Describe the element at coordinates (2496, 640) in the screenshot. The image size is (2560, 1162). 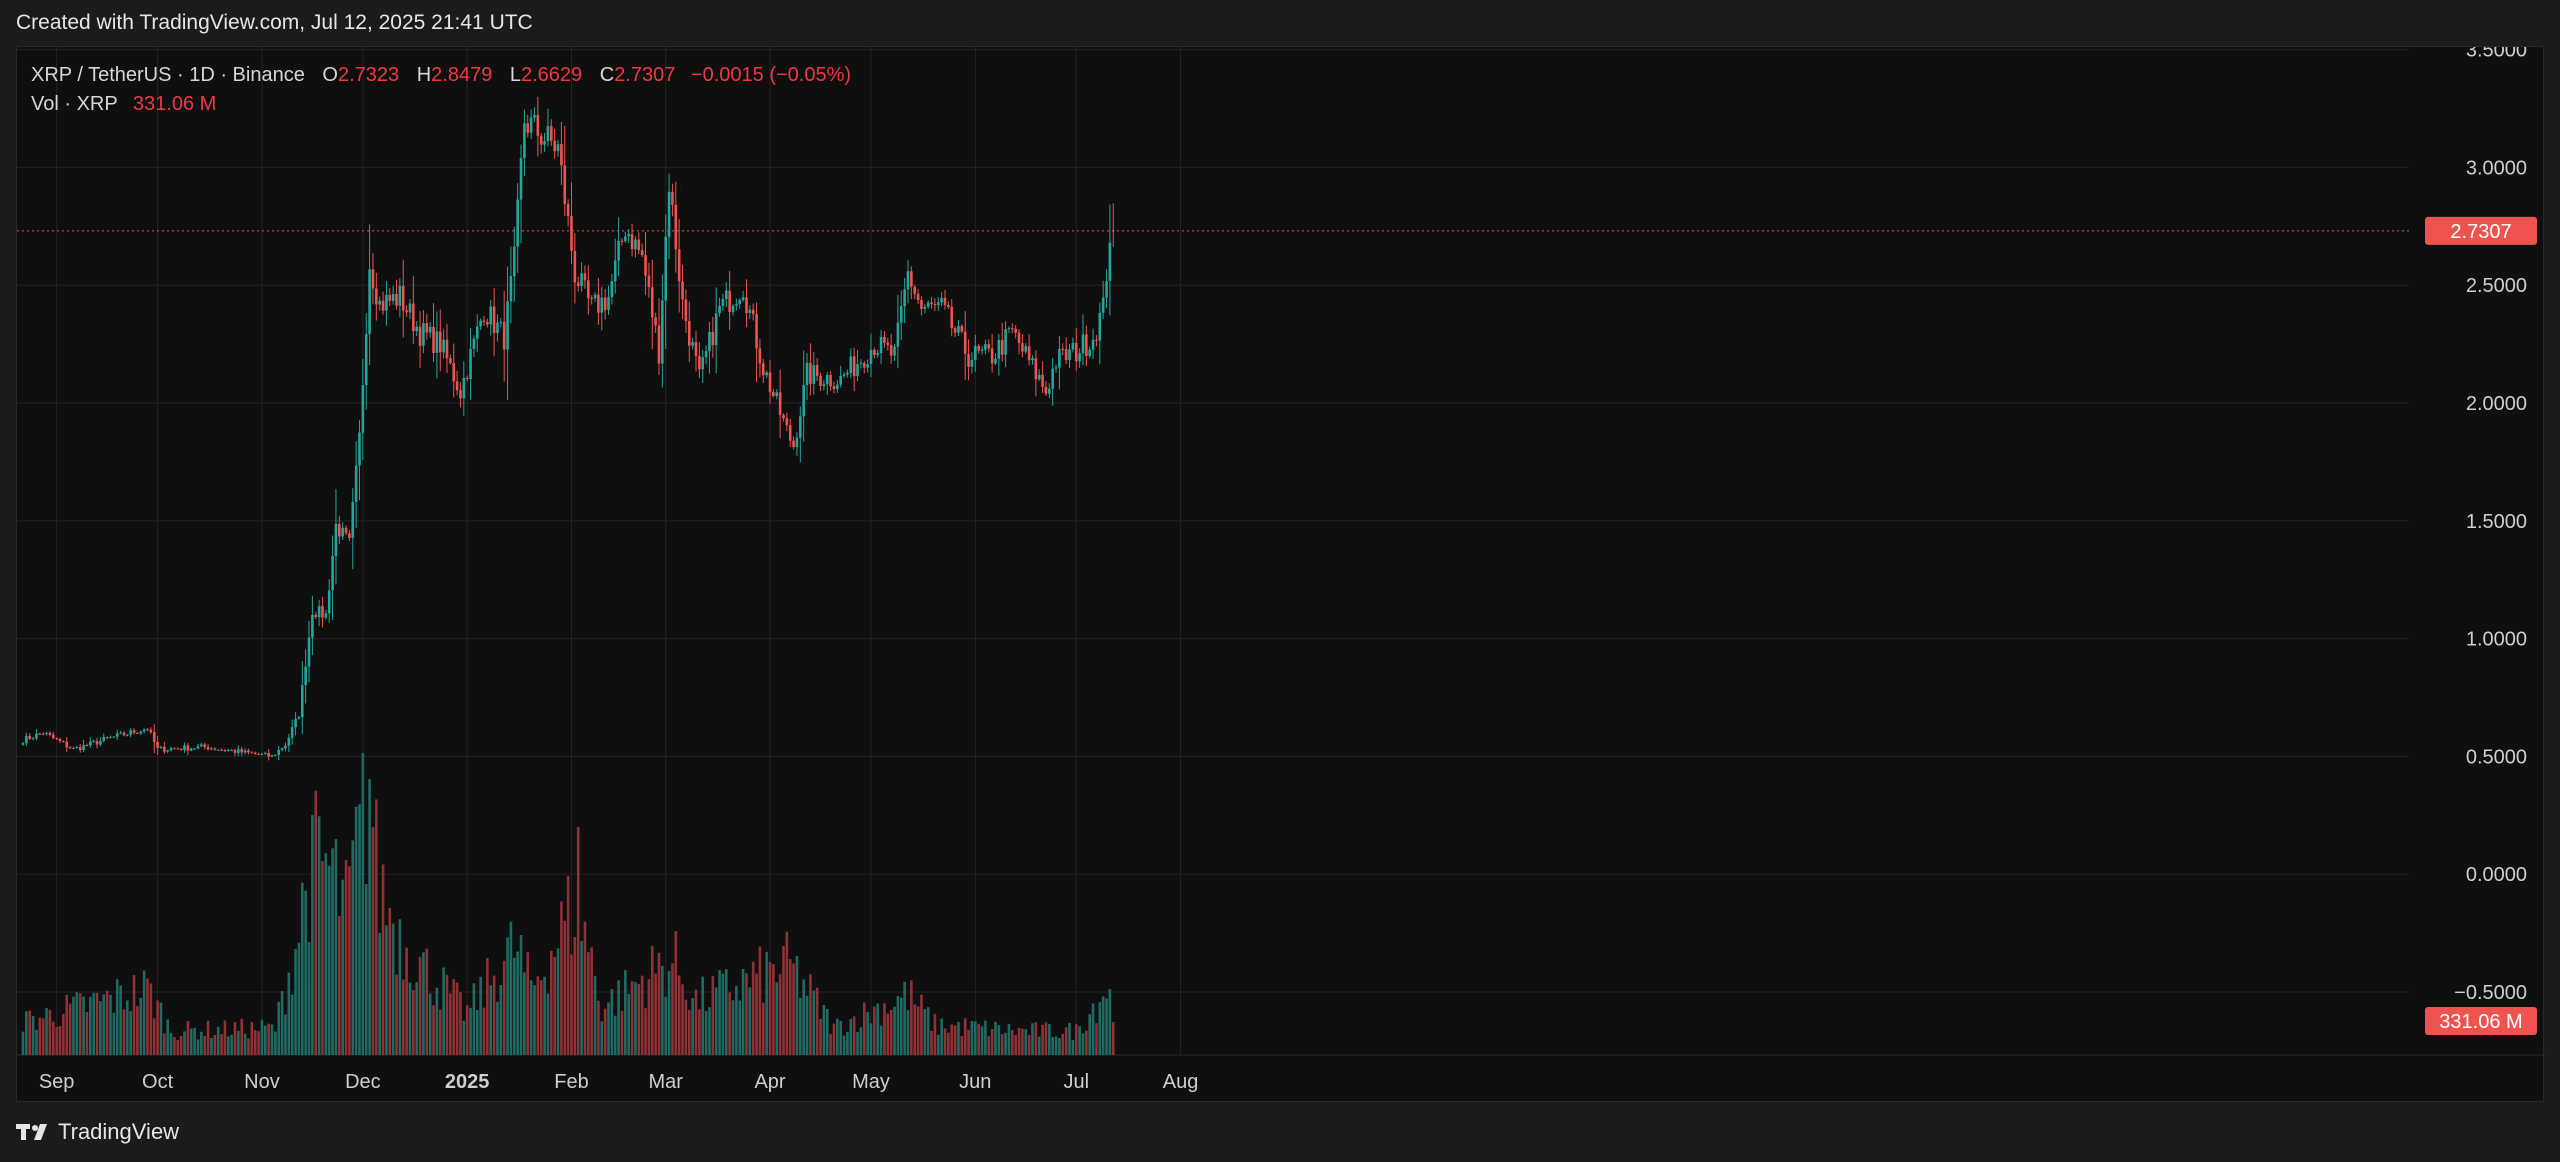
I see `price-tick-label: 1.0000` at that location.